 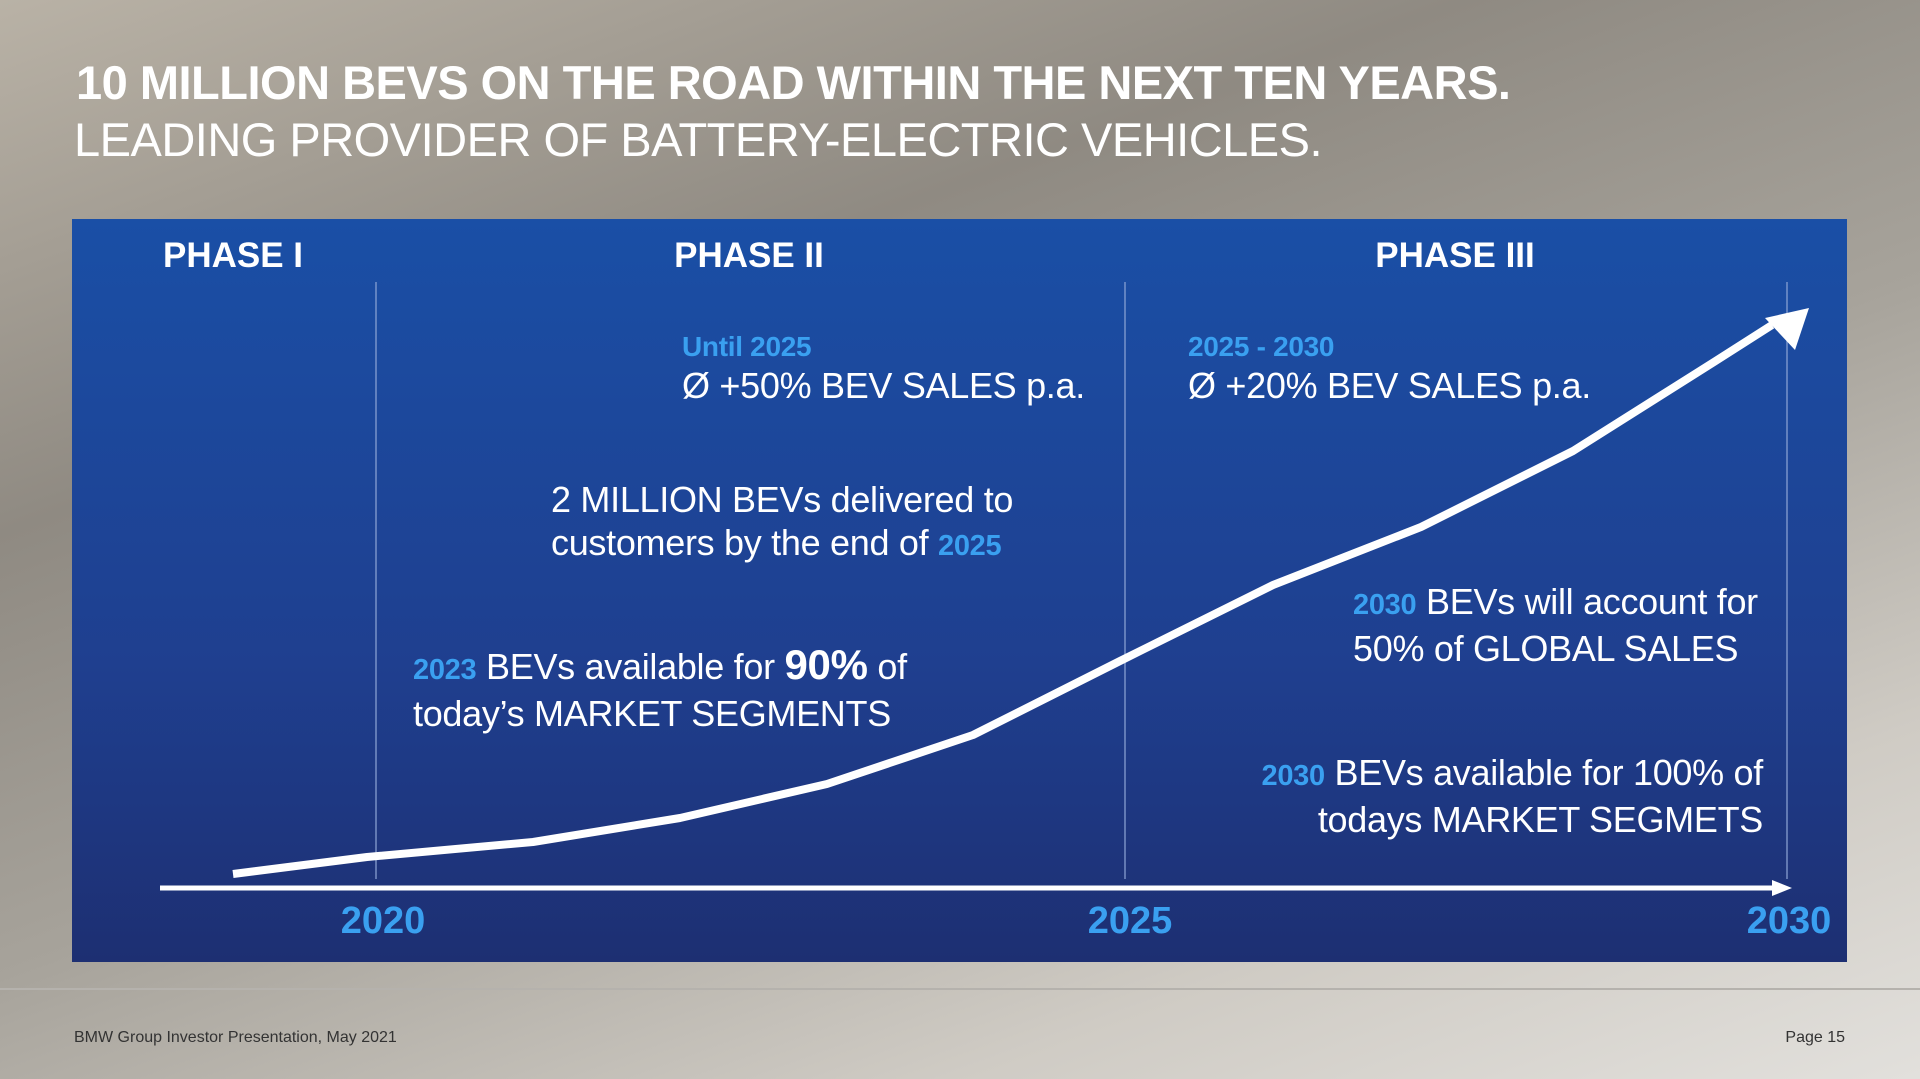 What do you see at coordinates (970, 546) in the screenshot?
I see `milestone-year: 2025` at bounding box center [970, 546].